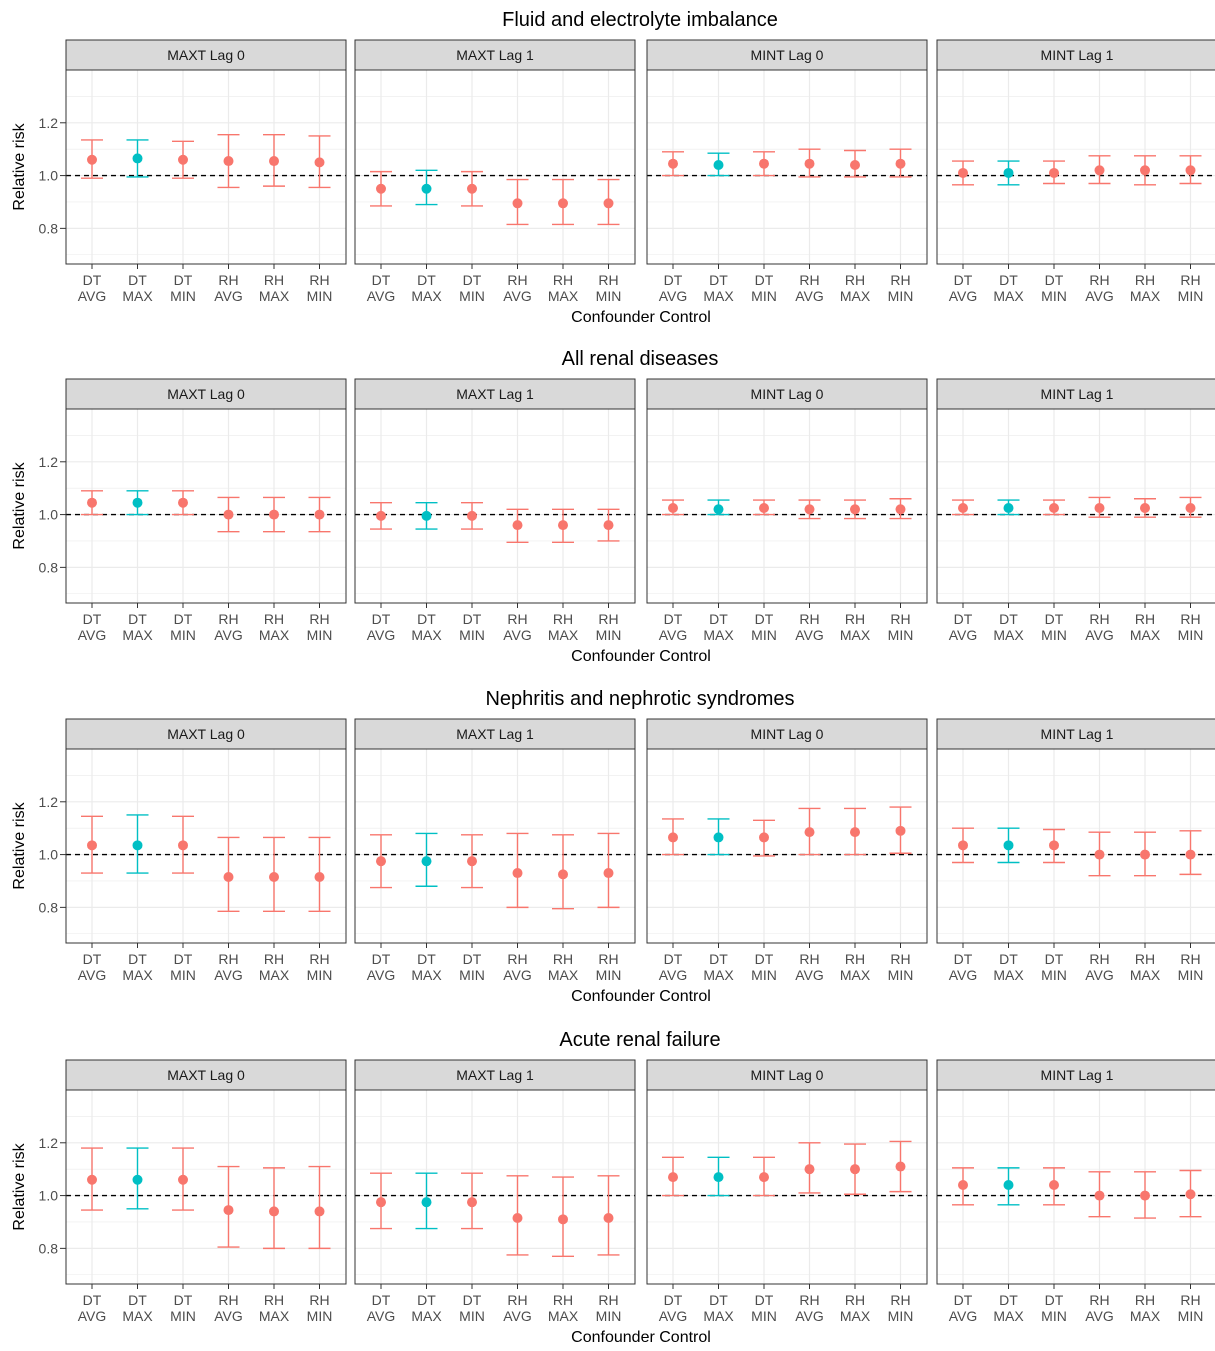 The height and width of the screenshot is (1351, 1215). I want to click on facet-row-title: Fluid and electrolyte imbalance, so click(640, 20).